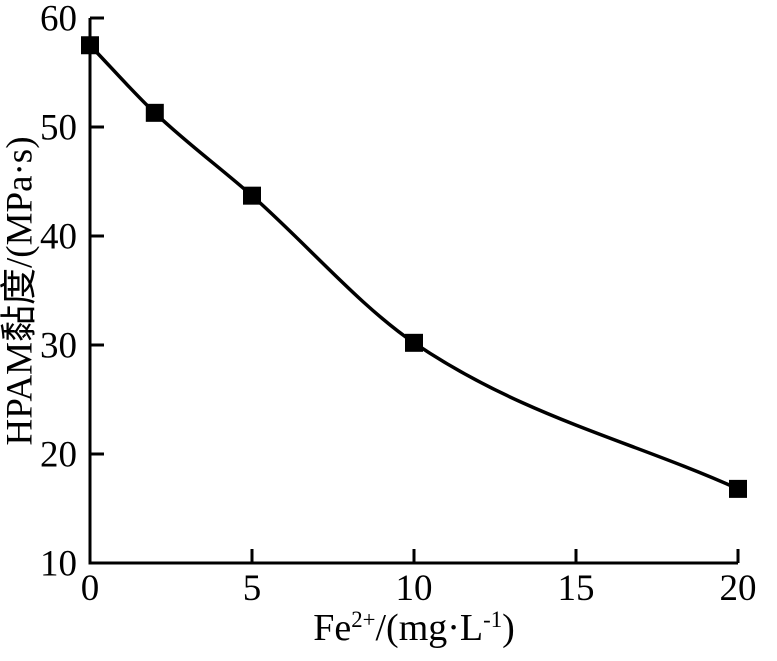 The width and height of the screenshot is (777, 661). Describe the element at coordinates (58, 455) in the screenshot. I see `y-tick-label: 20` at that location.